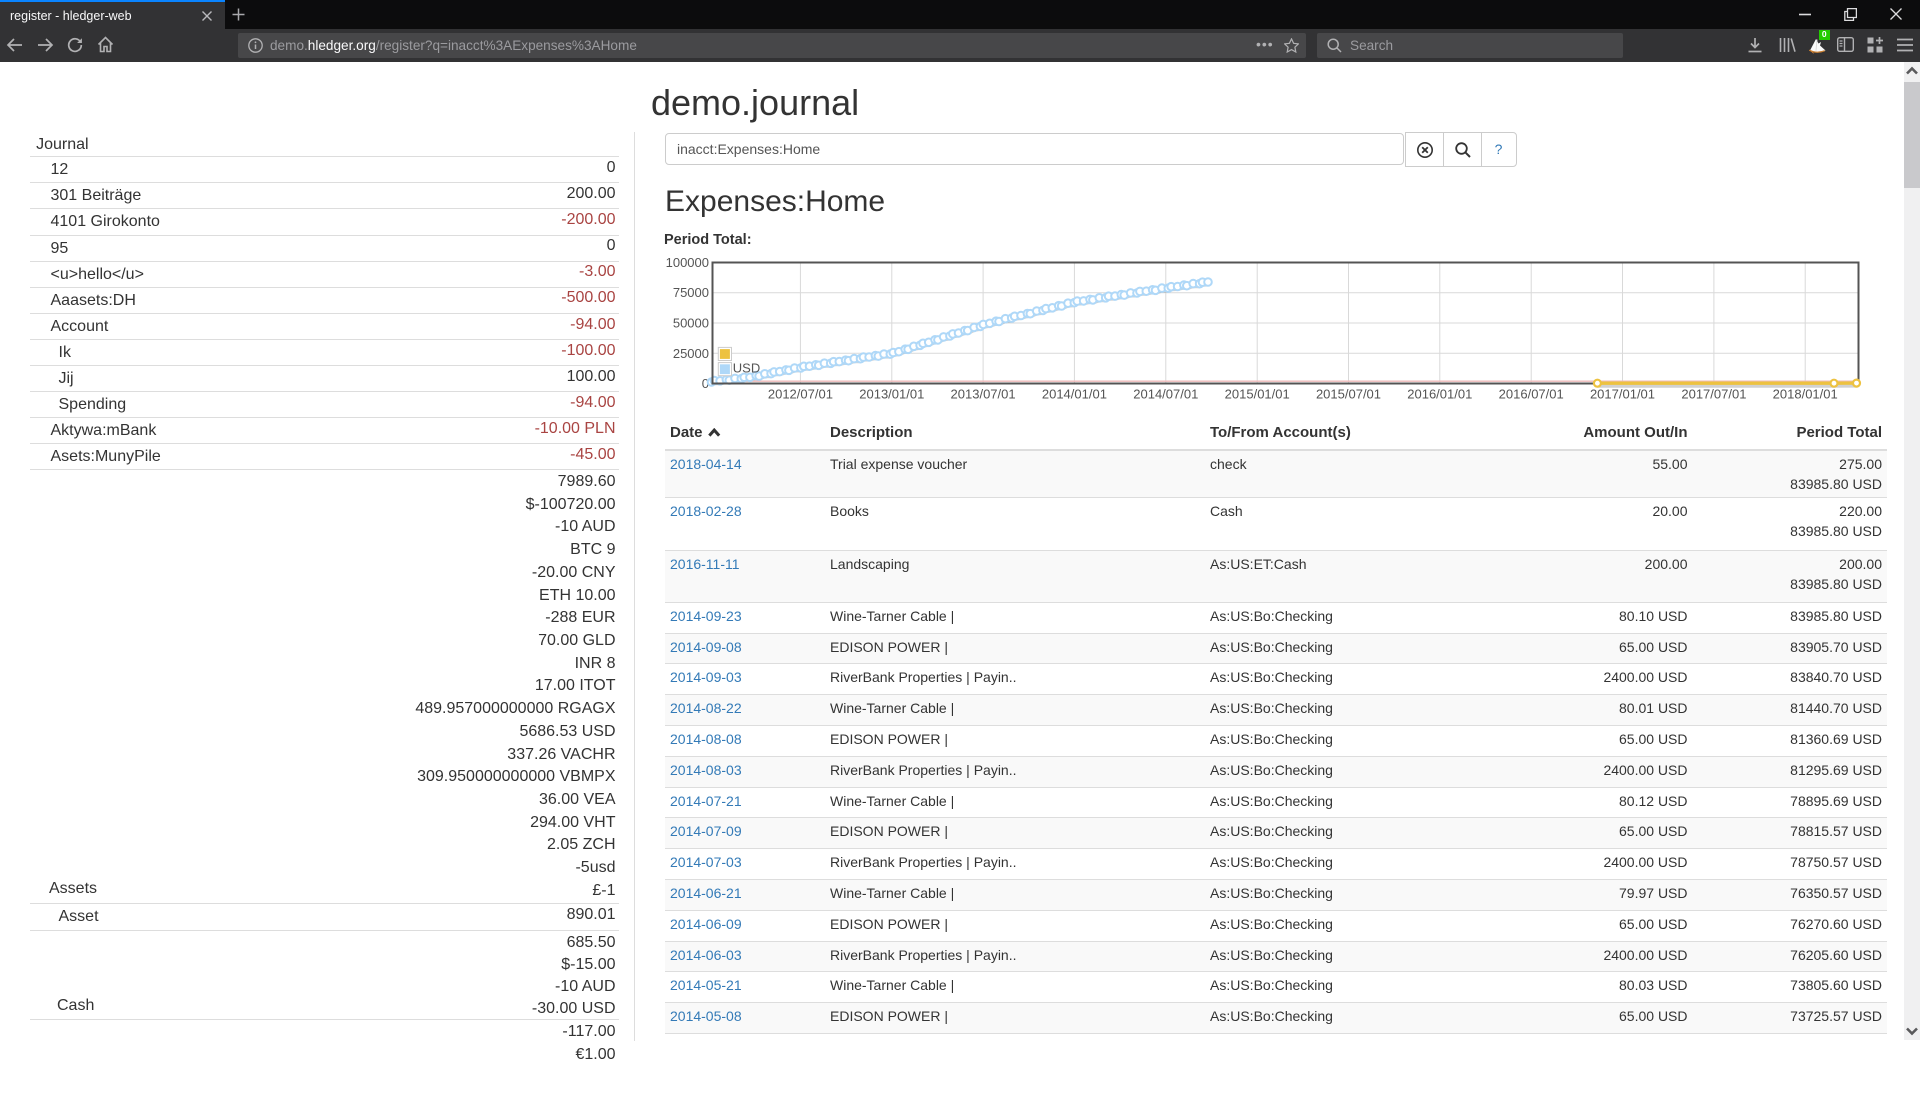  Describe the element at coordinates (1622, 394) in the screenshot. I see `svg-text: 2017/01/01` at that location.